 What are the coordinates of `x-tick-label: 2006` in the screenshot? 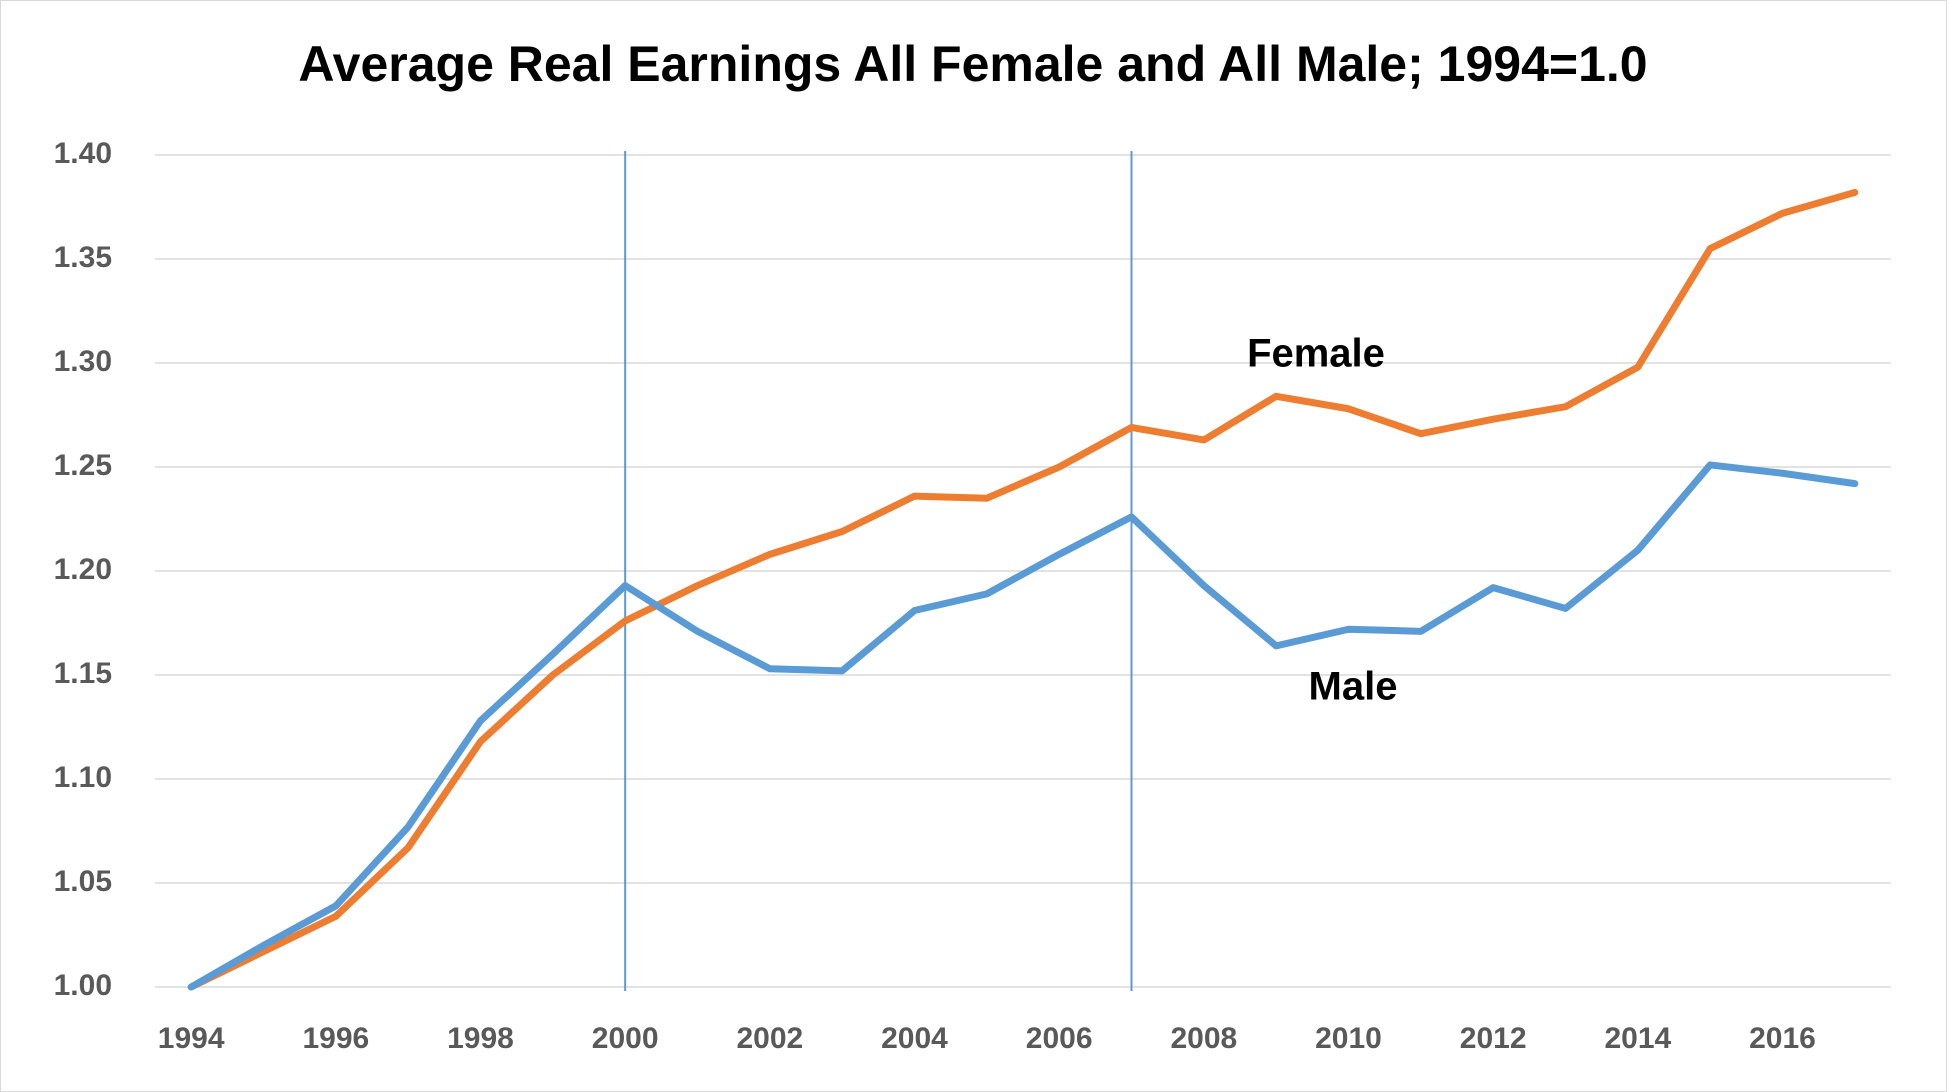 It's located at (1059, 1038).